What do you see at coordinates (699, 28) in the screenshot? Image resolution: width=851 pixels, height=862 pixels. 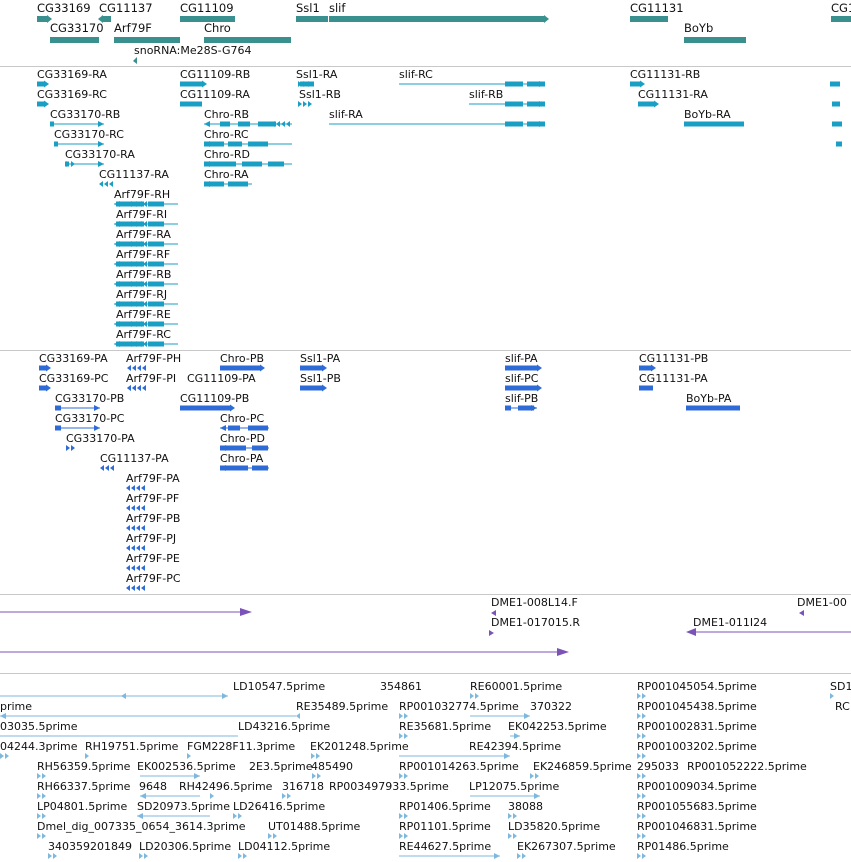 I see `feature-label: BoYb` at bounding box center [699, 28].